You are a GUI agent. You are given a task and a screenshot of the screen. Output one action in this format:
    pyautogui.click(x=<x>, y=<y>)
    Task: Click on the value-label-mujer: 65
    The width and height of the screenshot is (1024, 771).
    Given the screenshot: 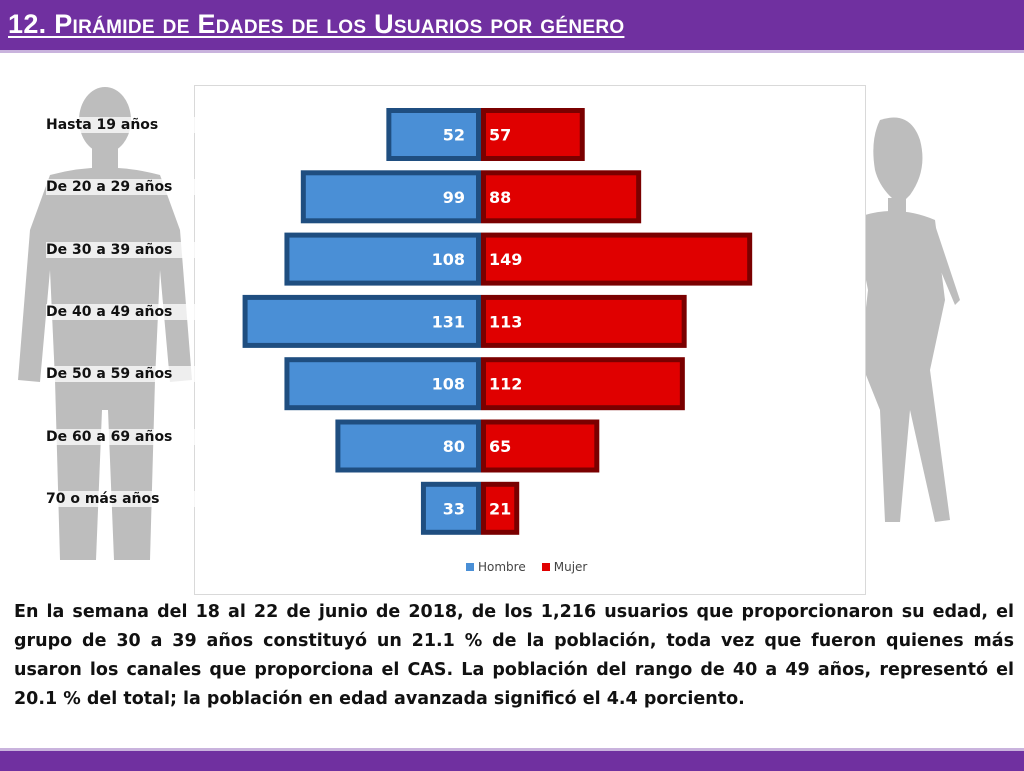 What is the action you would take?
    pyautogui.click(x=500, y=446)
    